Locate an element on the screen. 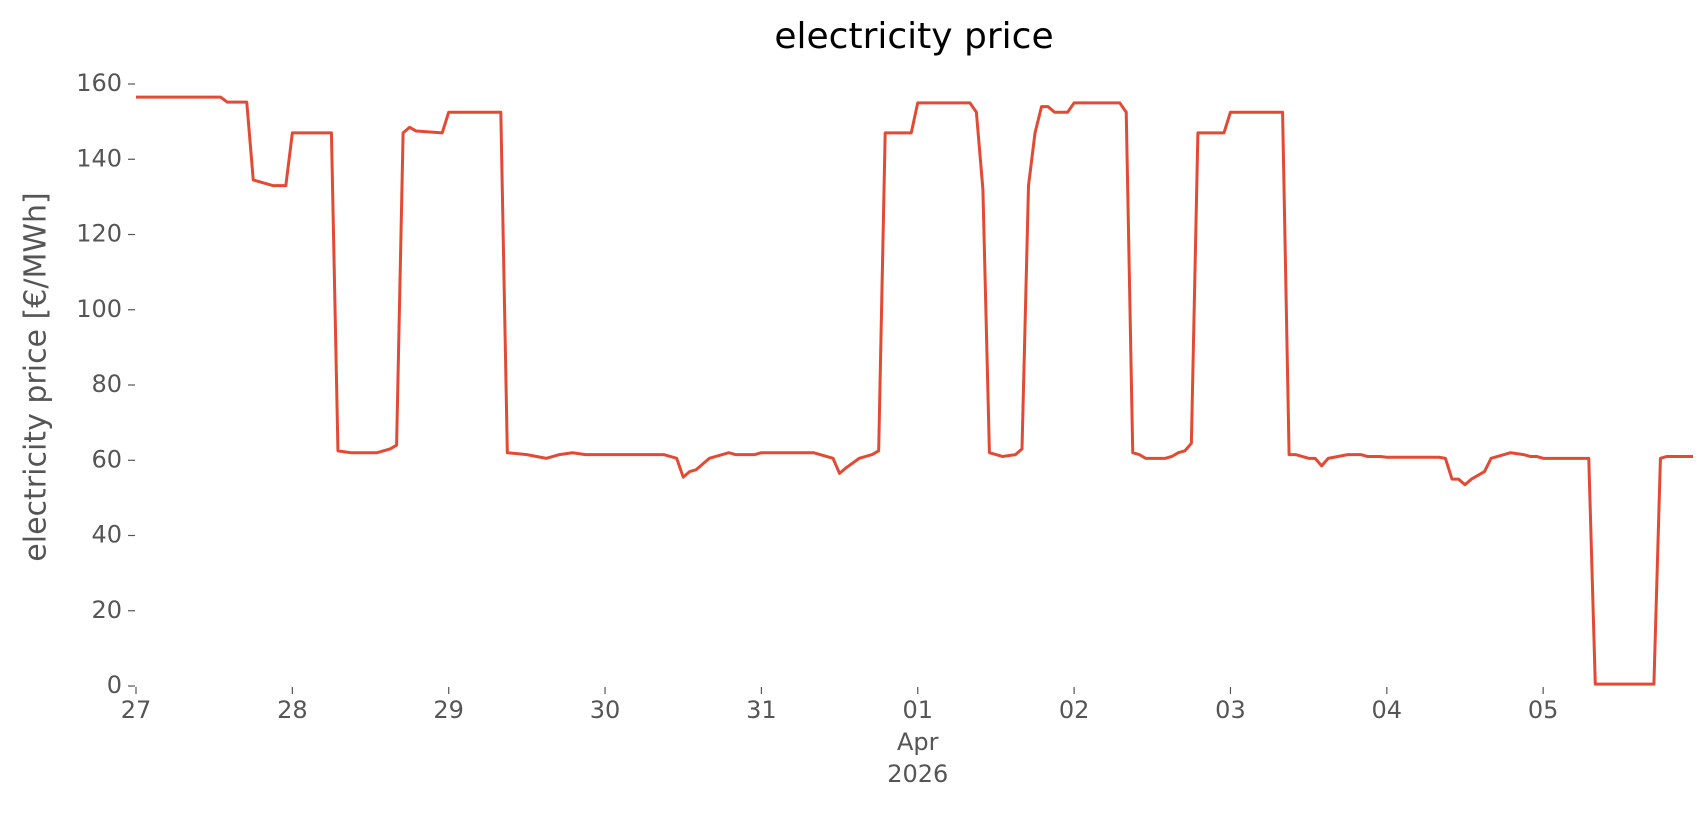 The height and width of the screenshot is (815, 1706). x-tick-label: 27 is located at coordinates (136, 710).